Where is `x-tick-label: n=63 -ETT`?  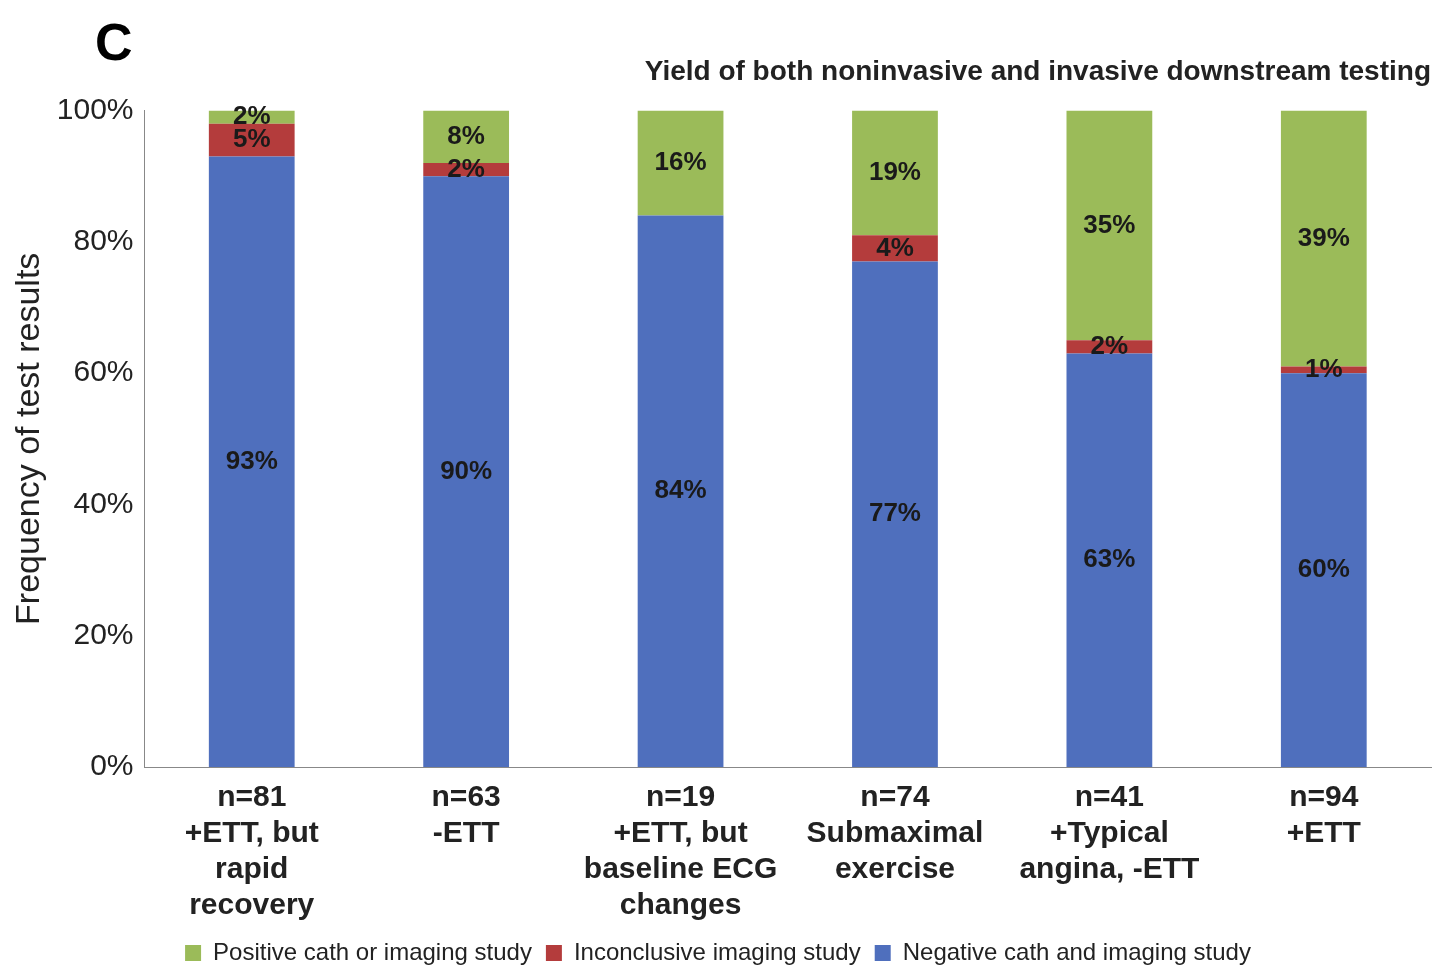 x-tick-label: n=63 -ETT is located at coordinates (466, 814).